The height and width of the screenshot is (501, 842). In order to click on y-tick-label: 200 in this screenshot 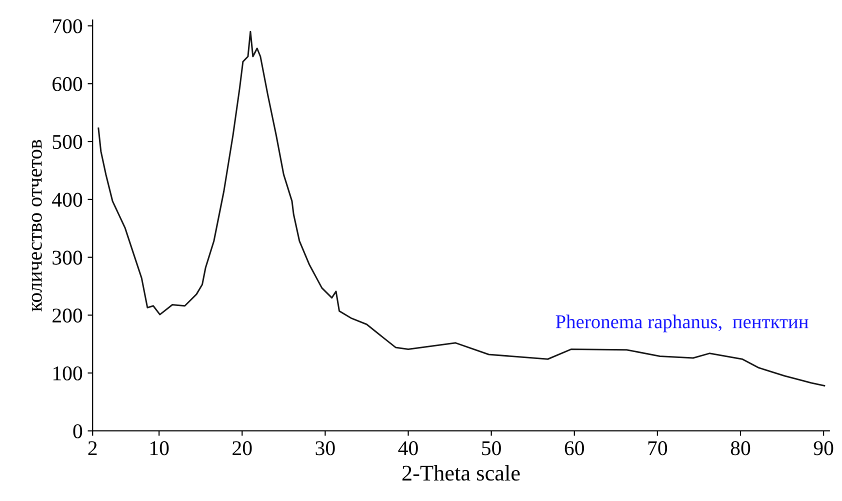, I will do `click(67, 315)`.